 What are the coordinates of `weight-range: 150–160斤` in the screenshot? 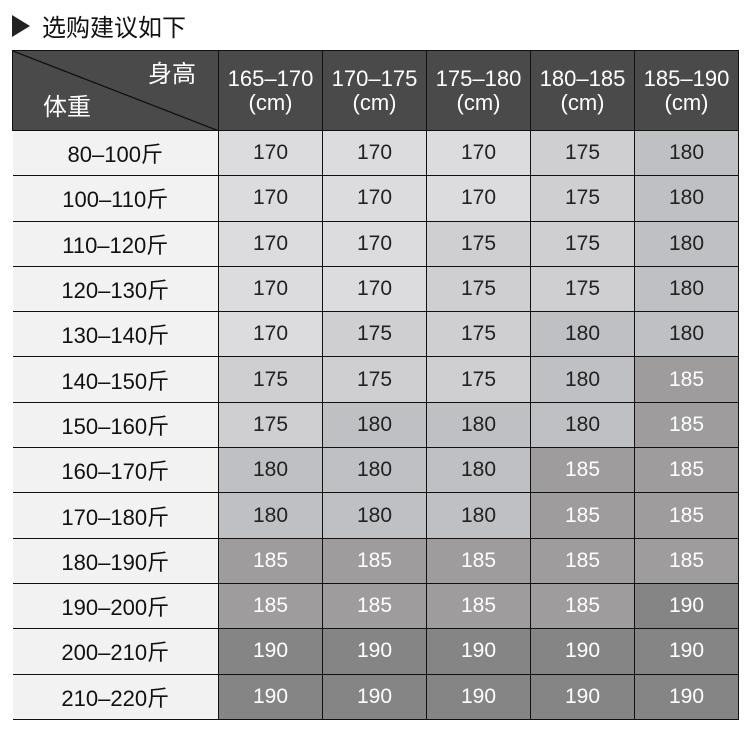 It's located at (115, 425).